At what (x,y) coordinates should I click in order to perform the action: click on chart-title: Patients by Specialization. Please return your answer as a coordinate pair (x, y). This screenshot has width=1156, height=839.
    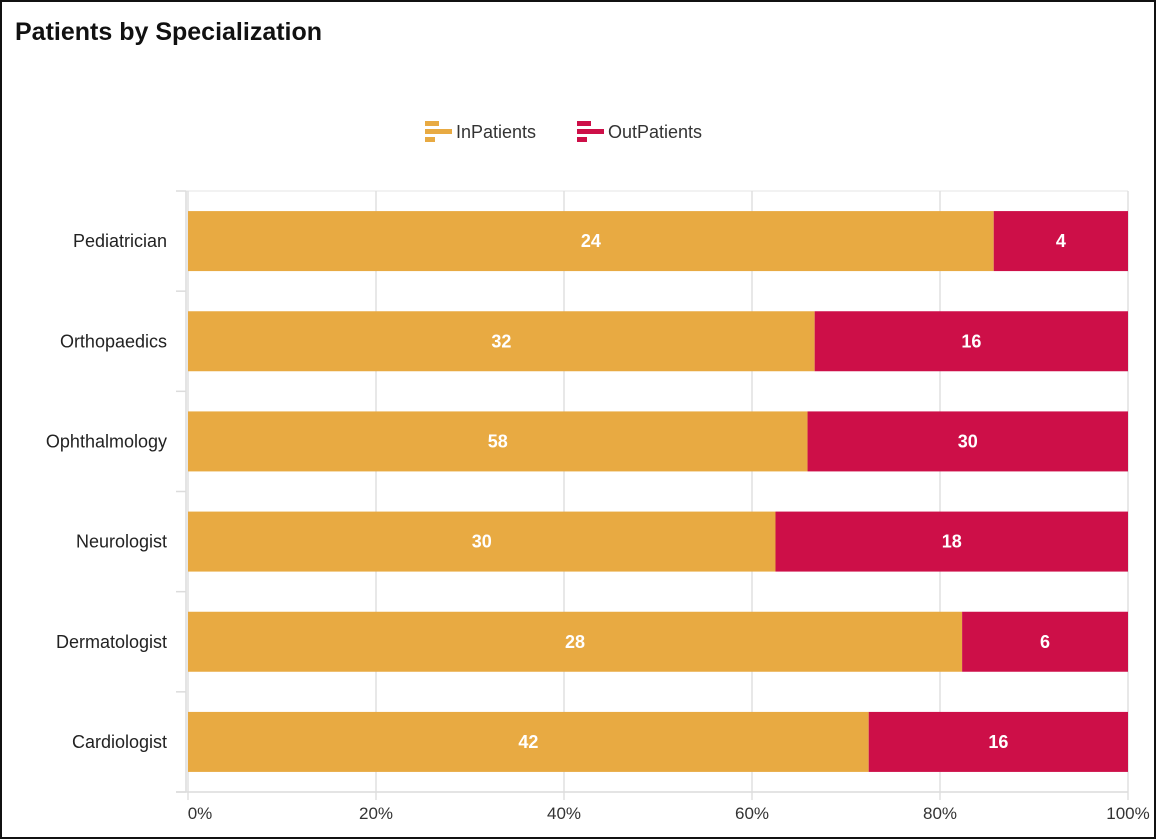
    Looking at the image, I should click on (169, 32).